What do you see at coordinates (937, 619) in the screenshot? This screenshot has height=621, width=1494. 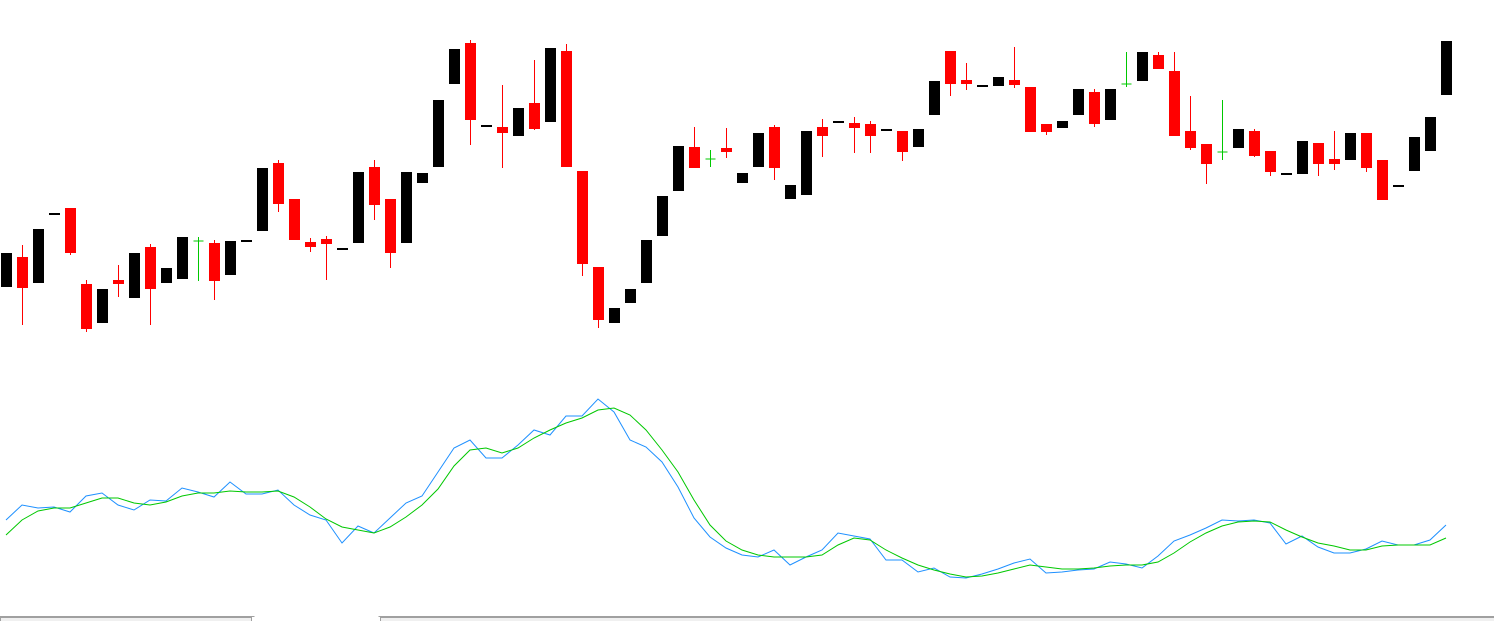 I see `tab-area` at bounding box center [937, 619].